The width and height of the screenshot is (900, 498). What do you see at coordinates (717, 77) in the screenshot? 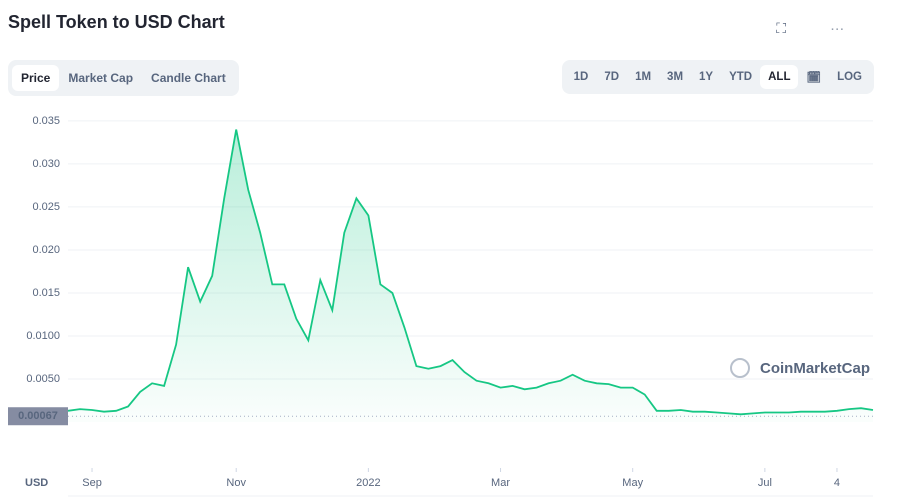
I see `ranges: 1D 7D 1M 3M 1Y YTD ALL 🗓 LOG` at bounding box center [717, 77].